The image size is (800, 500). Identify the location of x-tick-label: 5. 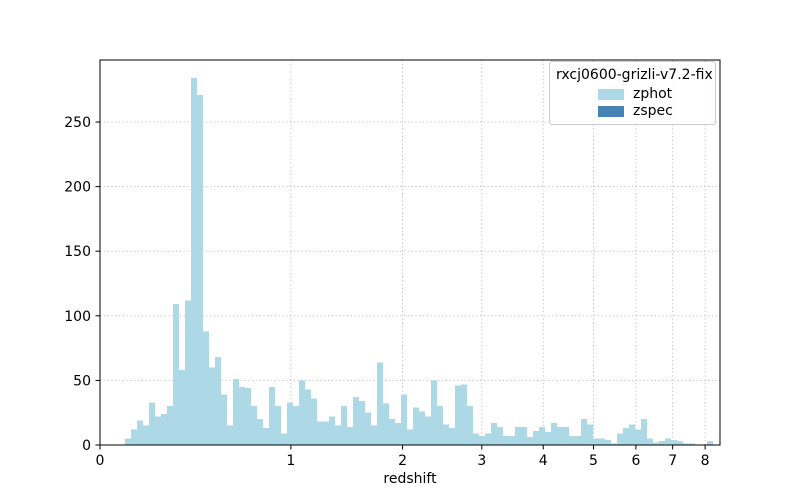
(593, 461).